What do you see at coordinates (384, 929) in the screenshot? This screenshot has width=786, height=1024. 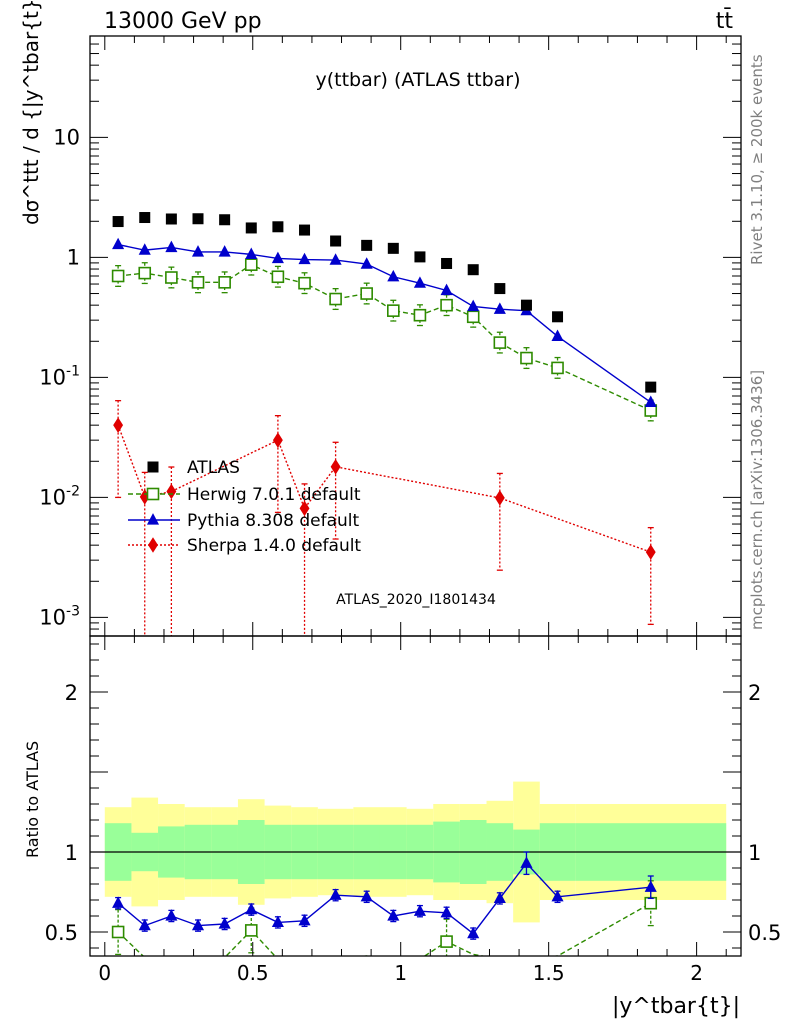 I see `ratio-herwig-line` at bounding box center [384, 929].